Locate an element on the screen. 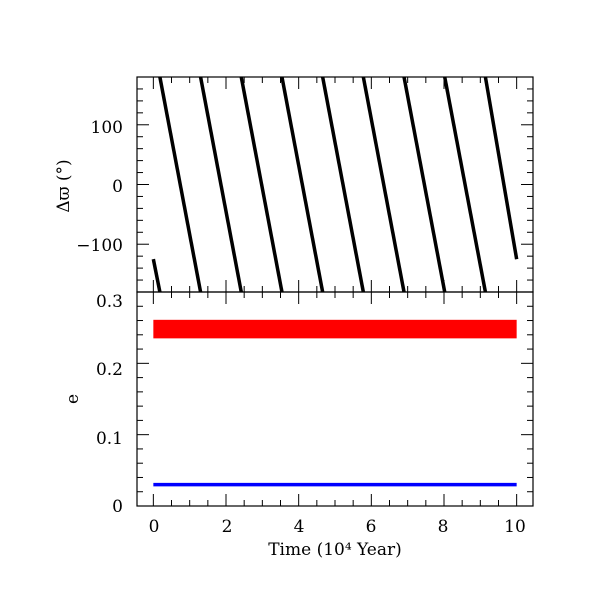 Image resolution: width=612 pixels, height=612 pixels. bottom-xtick-label: 4 is located at coordinates (299, 527).